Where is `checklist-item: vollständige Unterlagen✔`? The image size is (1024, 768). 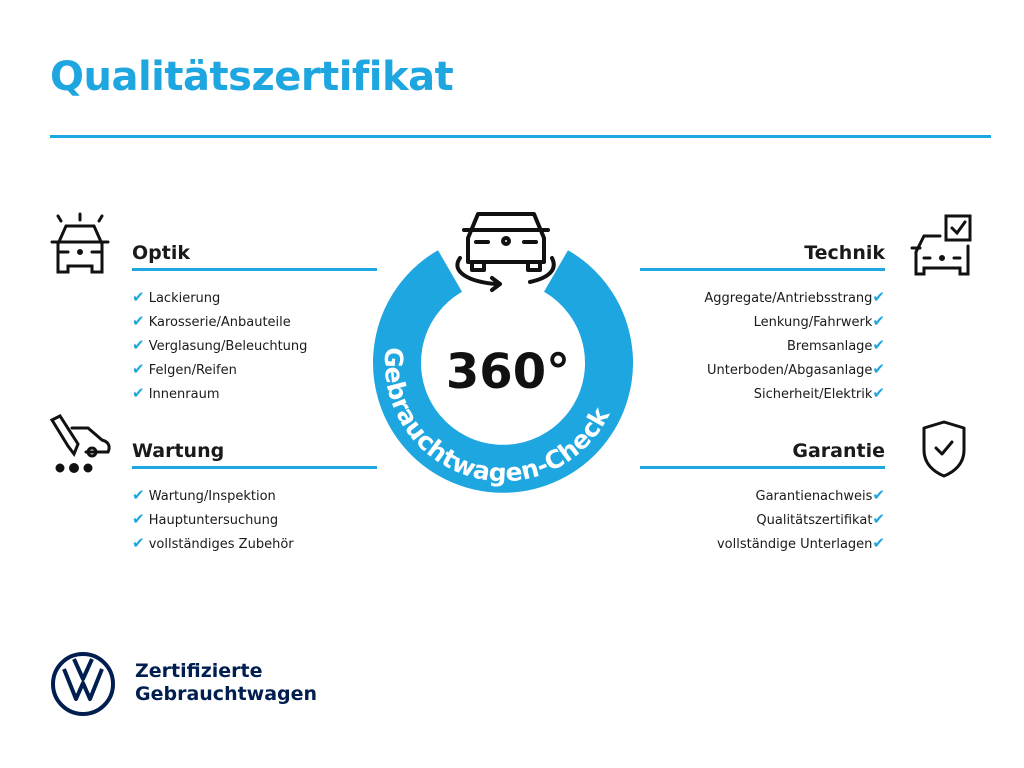 checklist-item: vollständige Unterlagen✔ is located at coordinates (762, 543).